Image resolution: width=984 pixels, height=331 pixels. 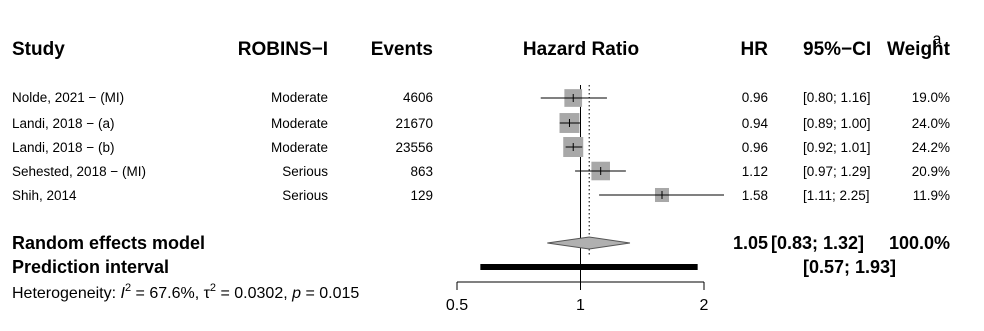 What do you see at coordinates (704, 305) in the screenshot?
I see `x-tick-label: 2` at bounding box center [704, 305].